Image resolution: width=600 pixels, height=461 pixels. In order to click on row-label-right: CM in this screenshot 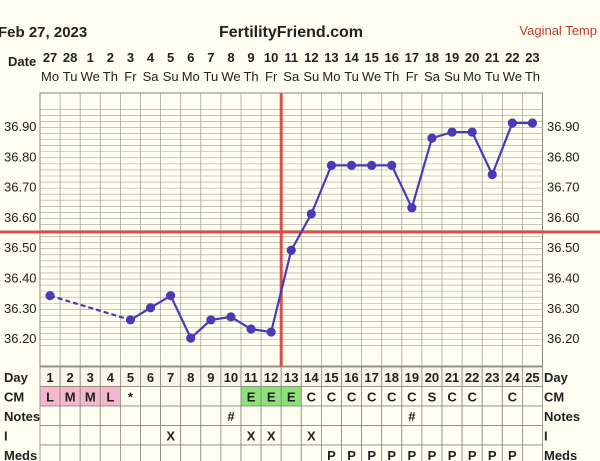, I will do `click(554, 397)`.